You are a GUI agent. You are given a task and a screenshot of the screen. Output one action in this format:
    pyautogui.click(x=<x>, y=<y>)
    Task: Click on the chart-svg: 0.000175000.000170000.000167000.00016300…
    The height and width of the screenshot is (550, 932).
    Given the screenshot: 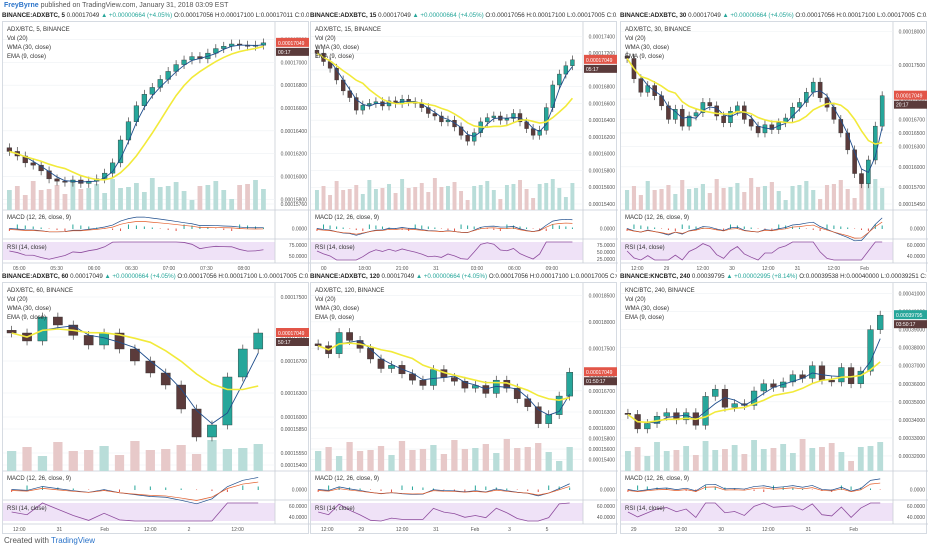 What is the action you would take?
    pyautogui.click(x=156, y=408)
    